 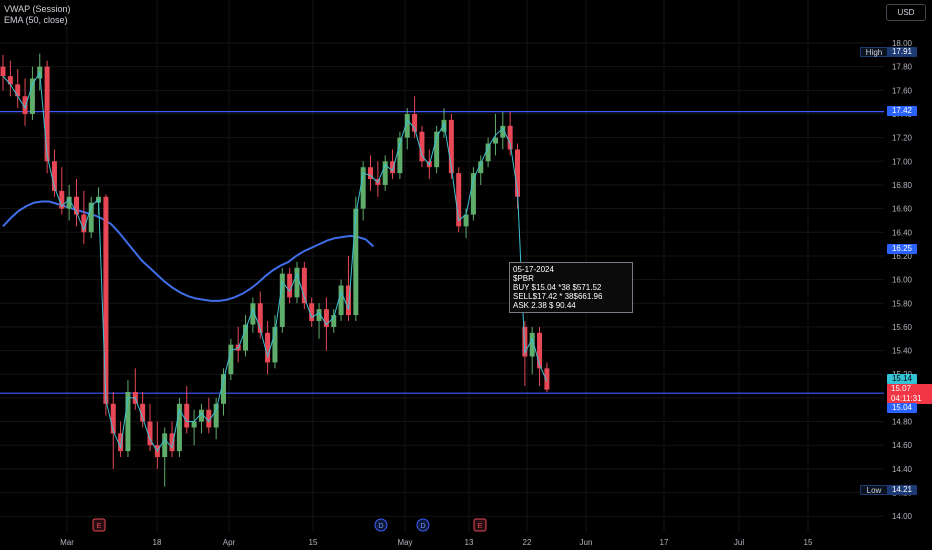 What do you see at coordinates (902, 67) in the screenshot?
I see `price-tick-label: 17.80` at bounding box center [902, 67].